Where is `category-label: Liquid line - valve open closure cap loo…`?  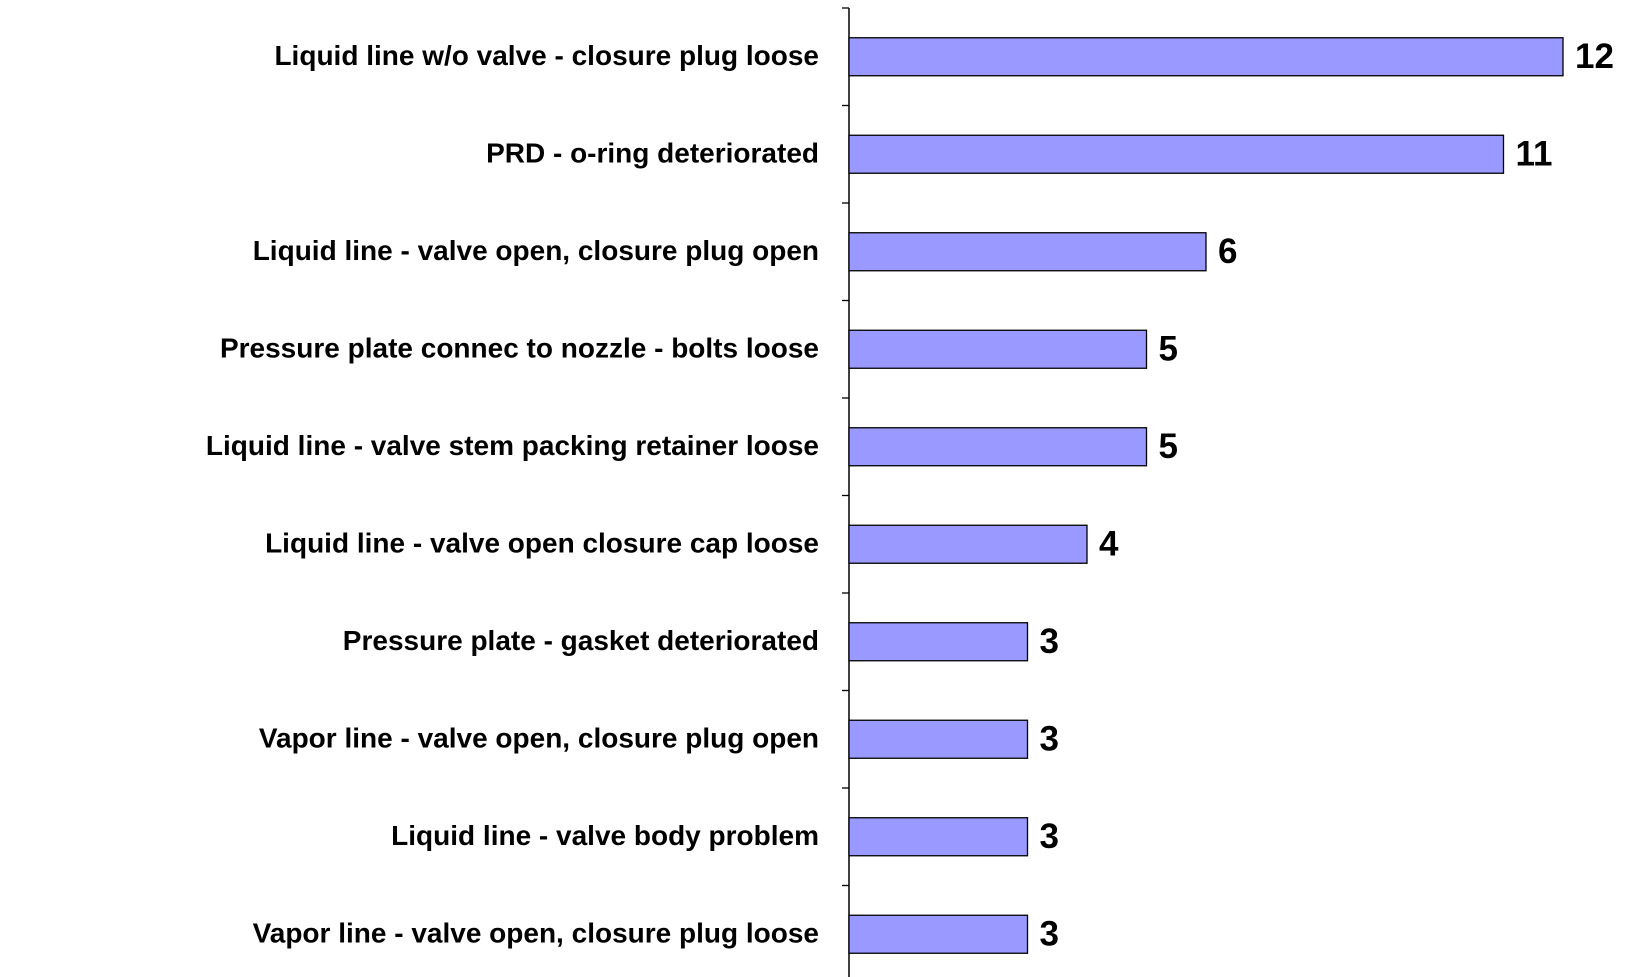 category-label: Liquid line - valve open closure cap loo… is located at coordinates (542, 543).